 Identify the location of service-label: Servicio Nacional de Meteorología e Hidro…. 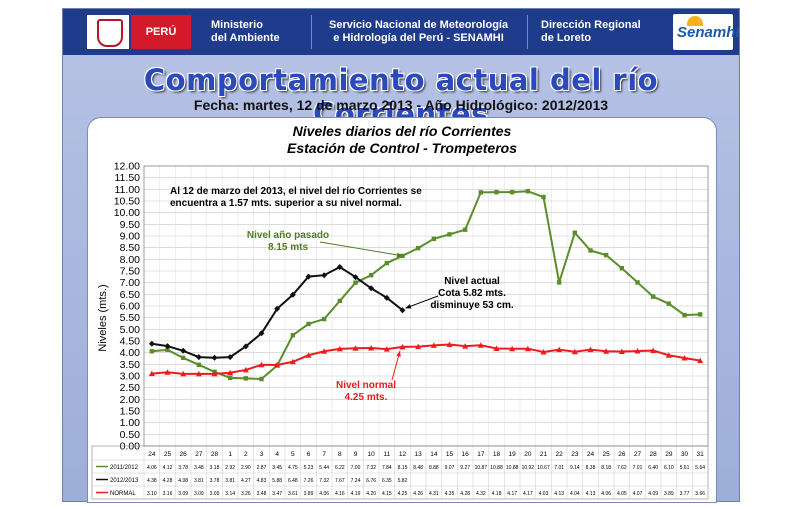
(419, 31).